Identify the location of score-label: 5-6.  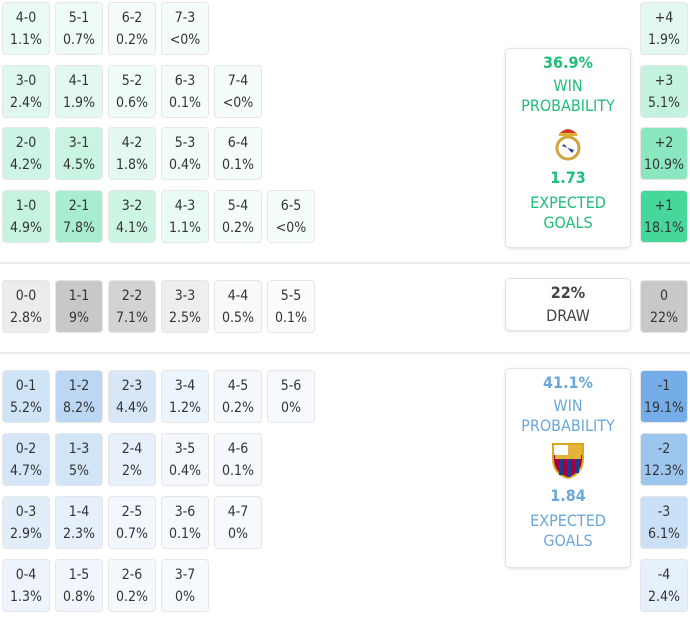
(291, 386).